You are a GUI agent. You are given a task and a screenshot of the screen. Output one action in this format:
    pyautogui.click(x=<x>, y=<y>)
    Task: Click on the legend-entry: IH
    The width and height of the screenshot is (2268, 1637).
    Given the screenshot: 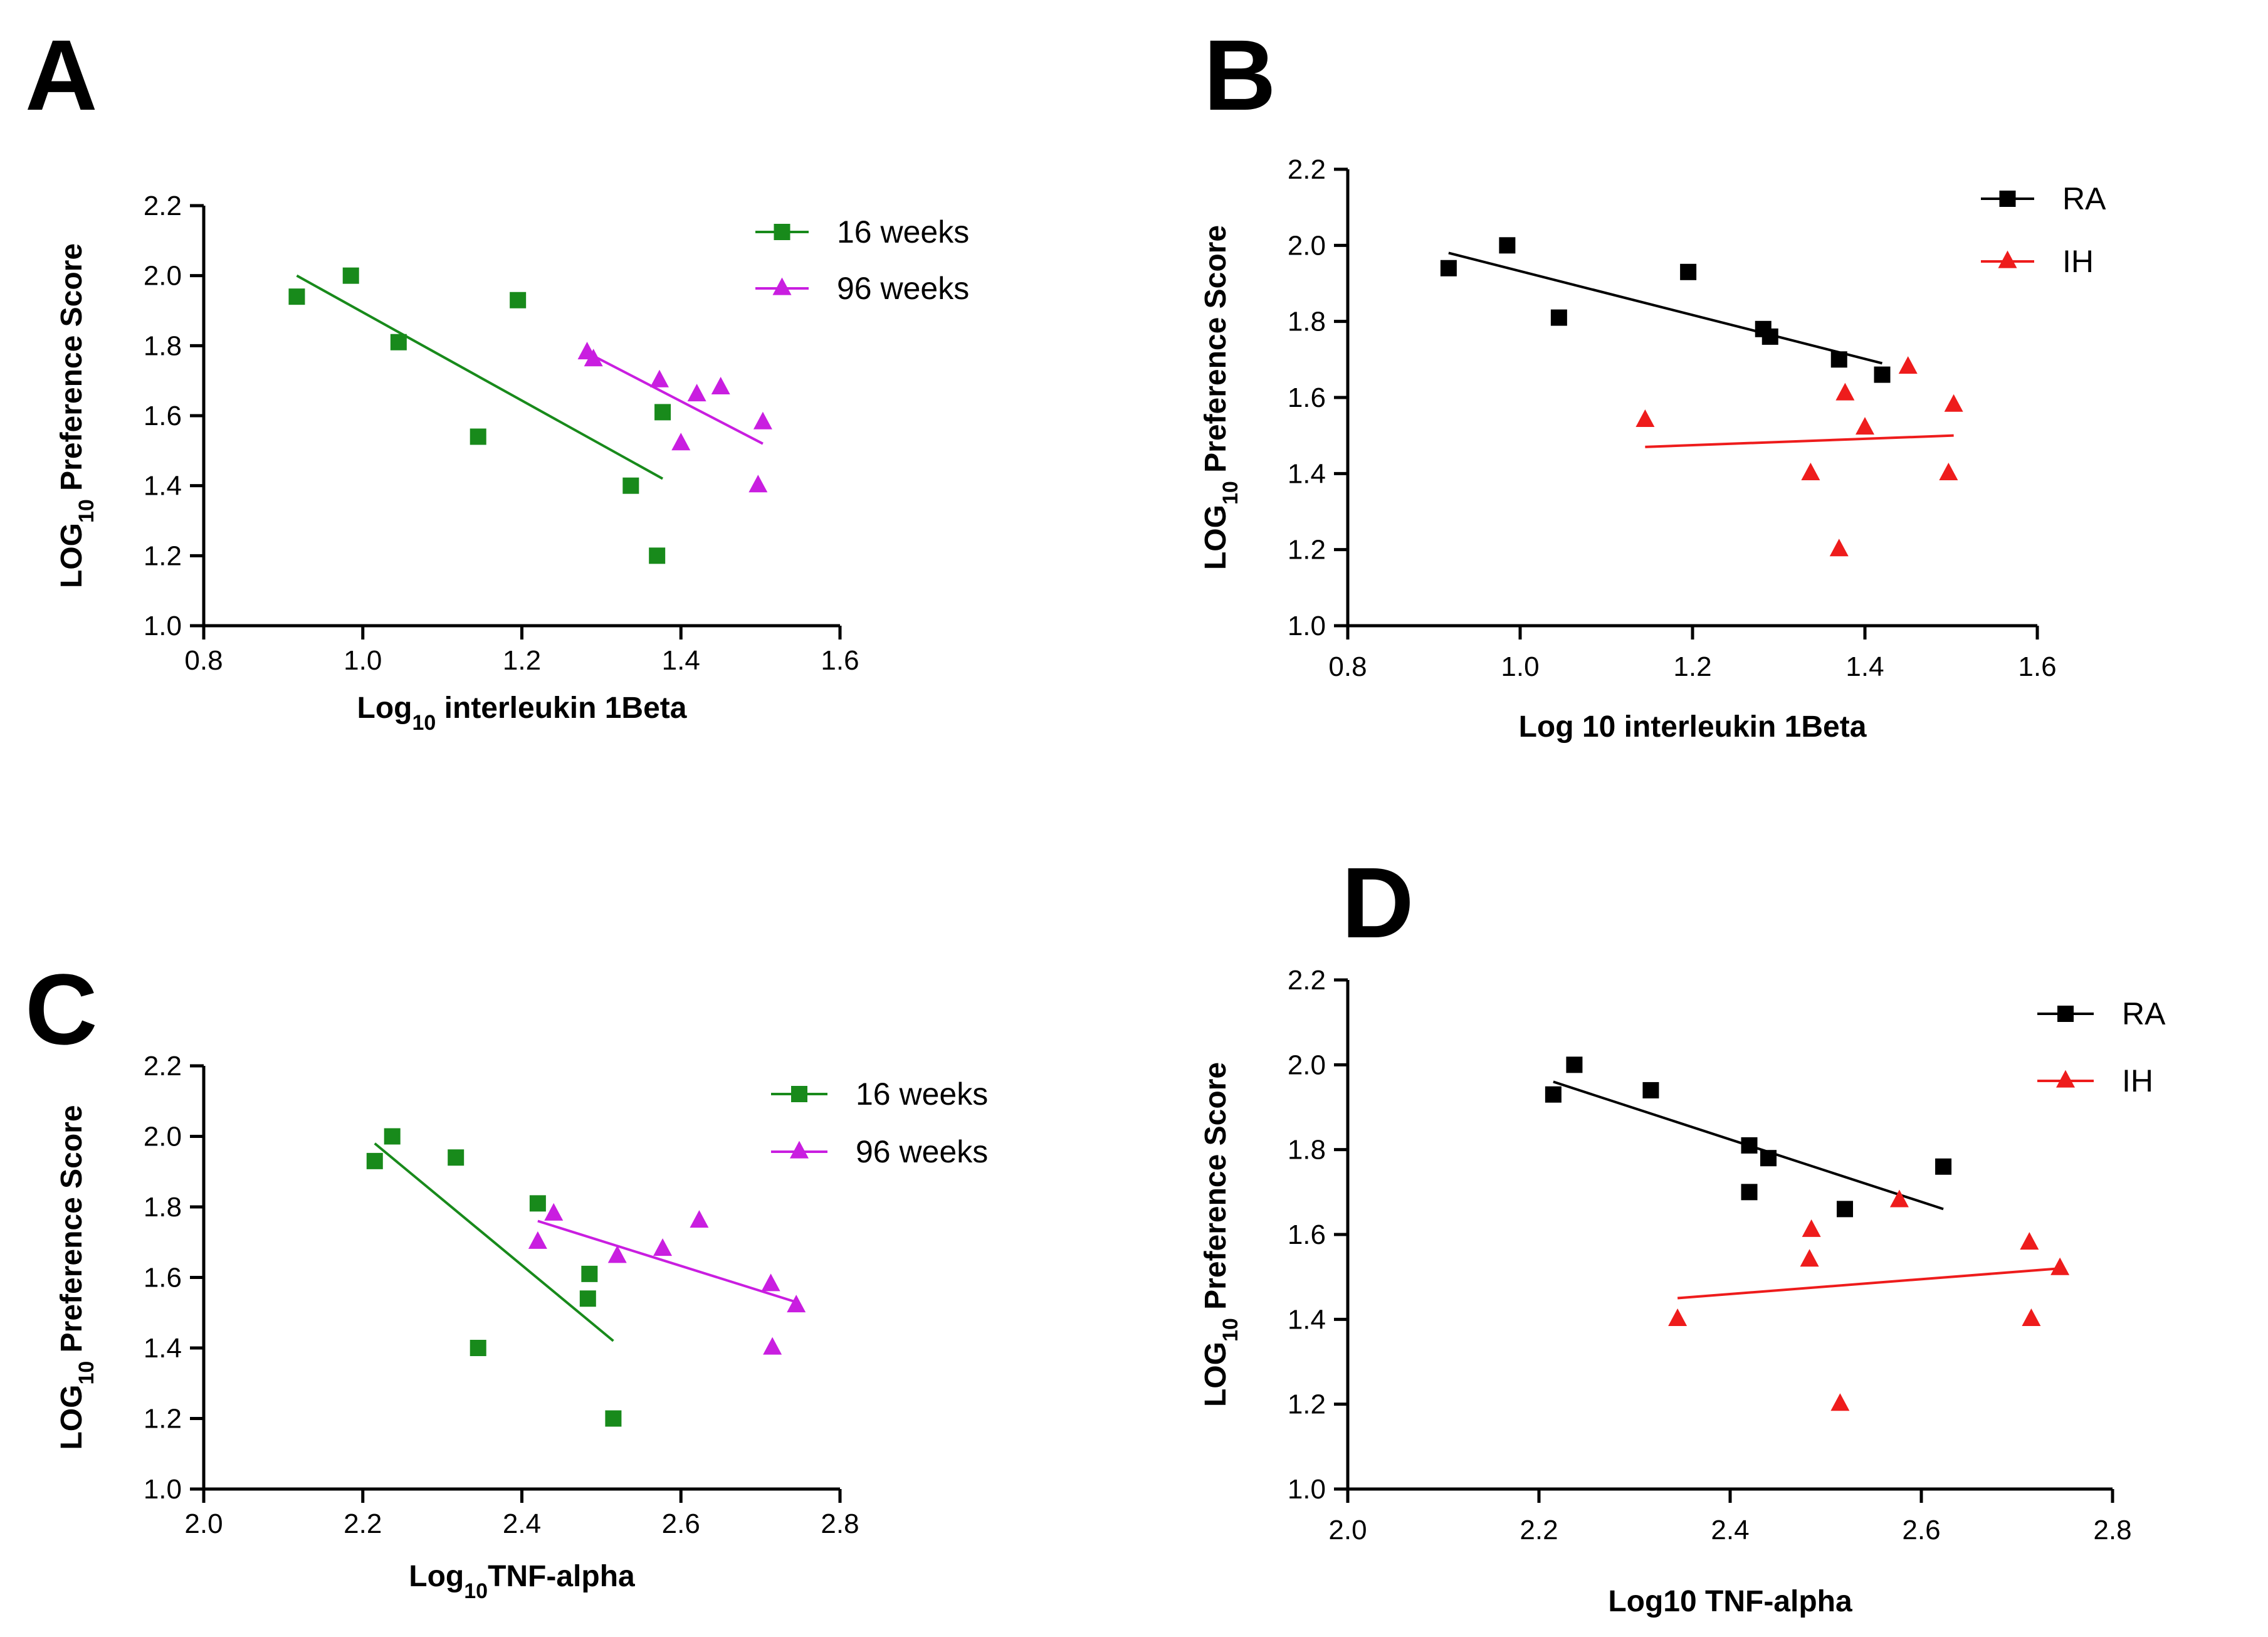 What is the action you would take?
    pyautogui.click(x=2095, y=1081)
    